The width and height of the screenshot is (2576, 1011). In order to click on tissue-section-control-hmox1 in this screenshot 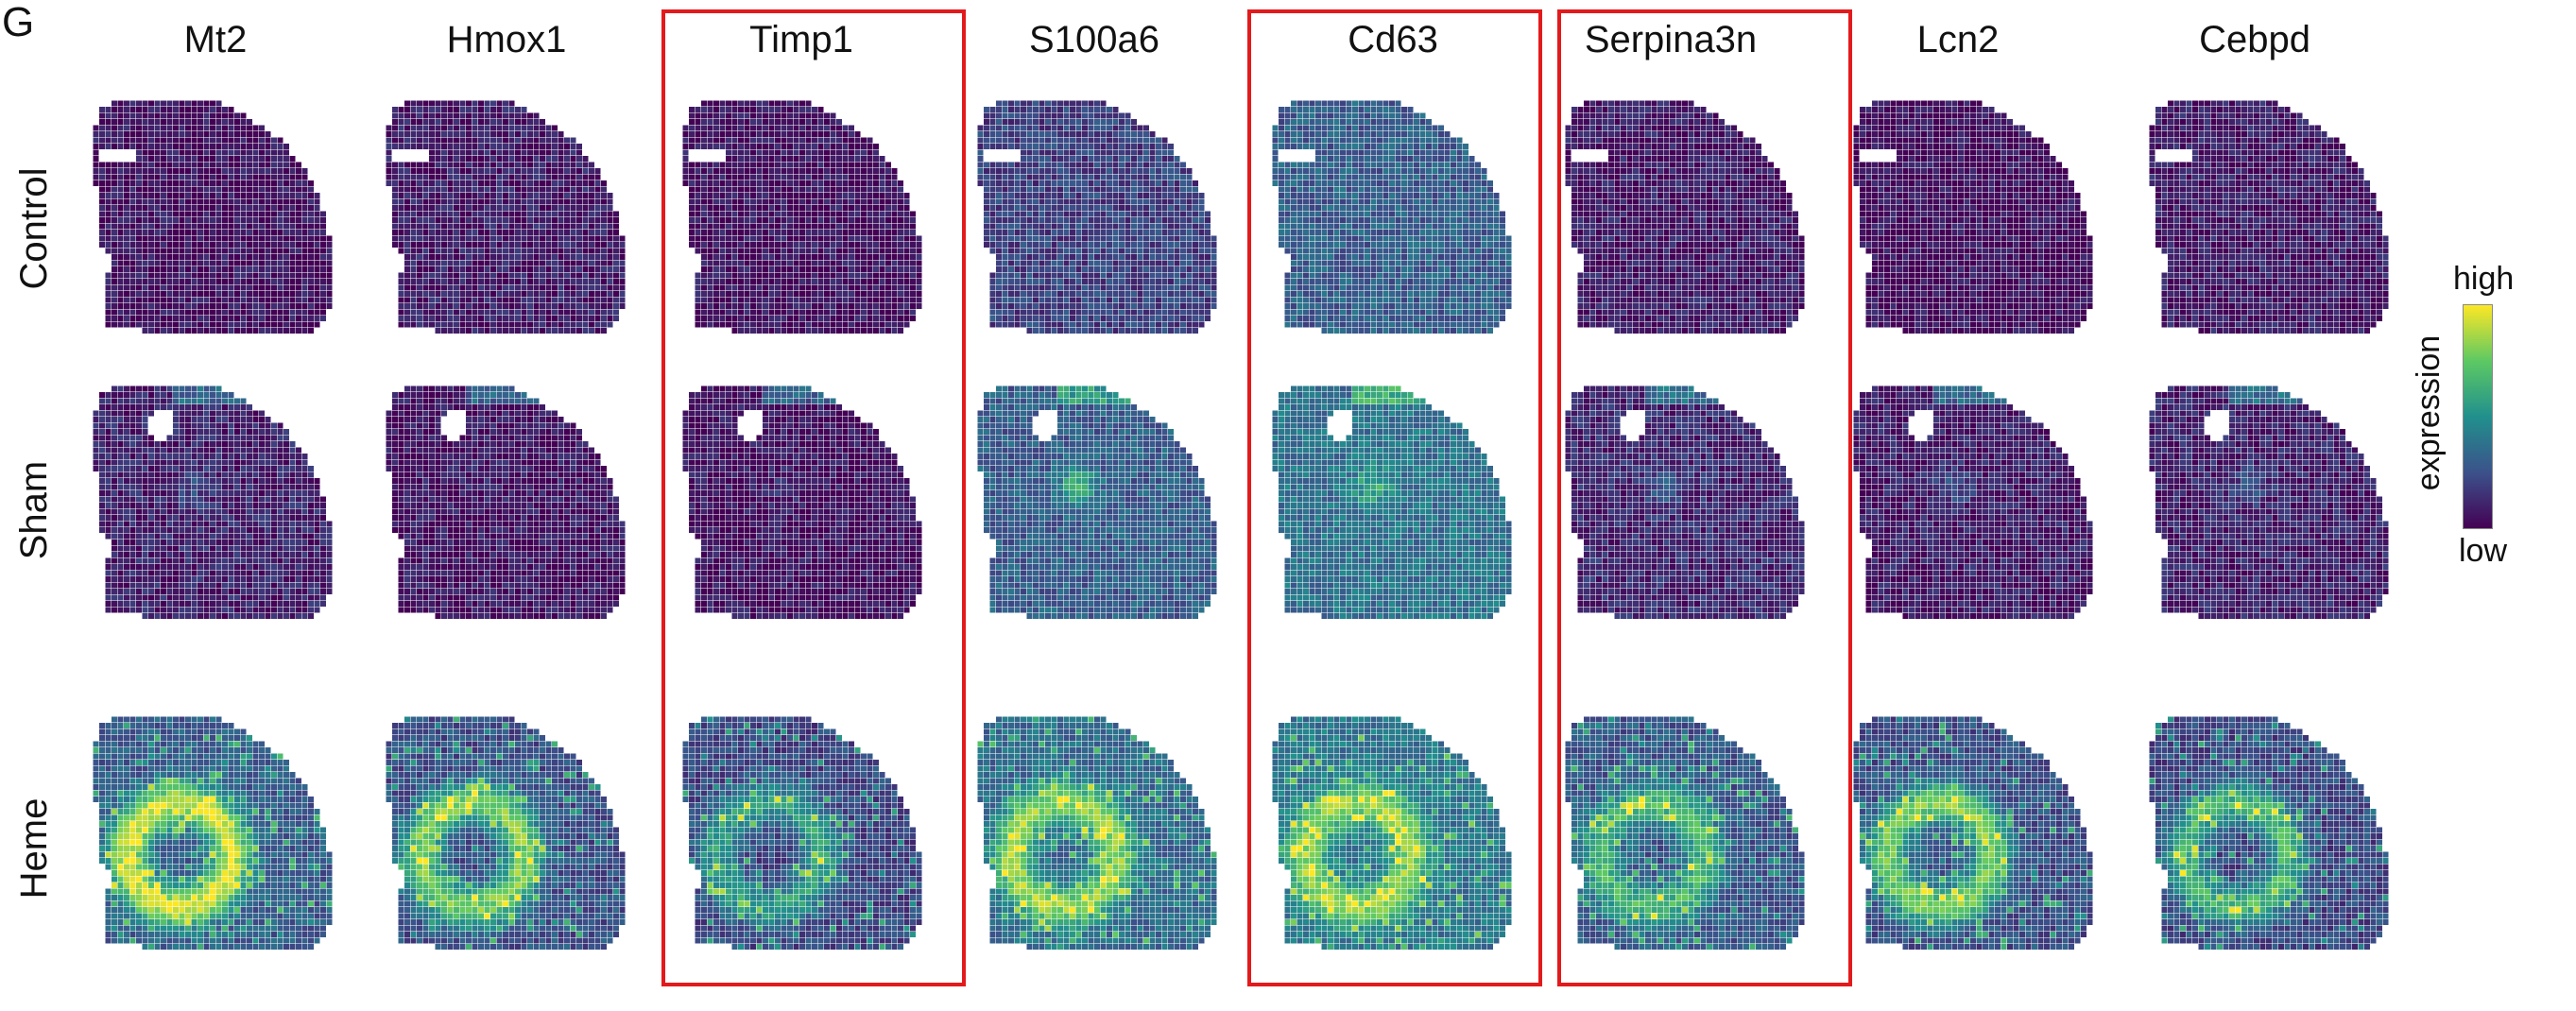, I will do `click(506, 217)`.